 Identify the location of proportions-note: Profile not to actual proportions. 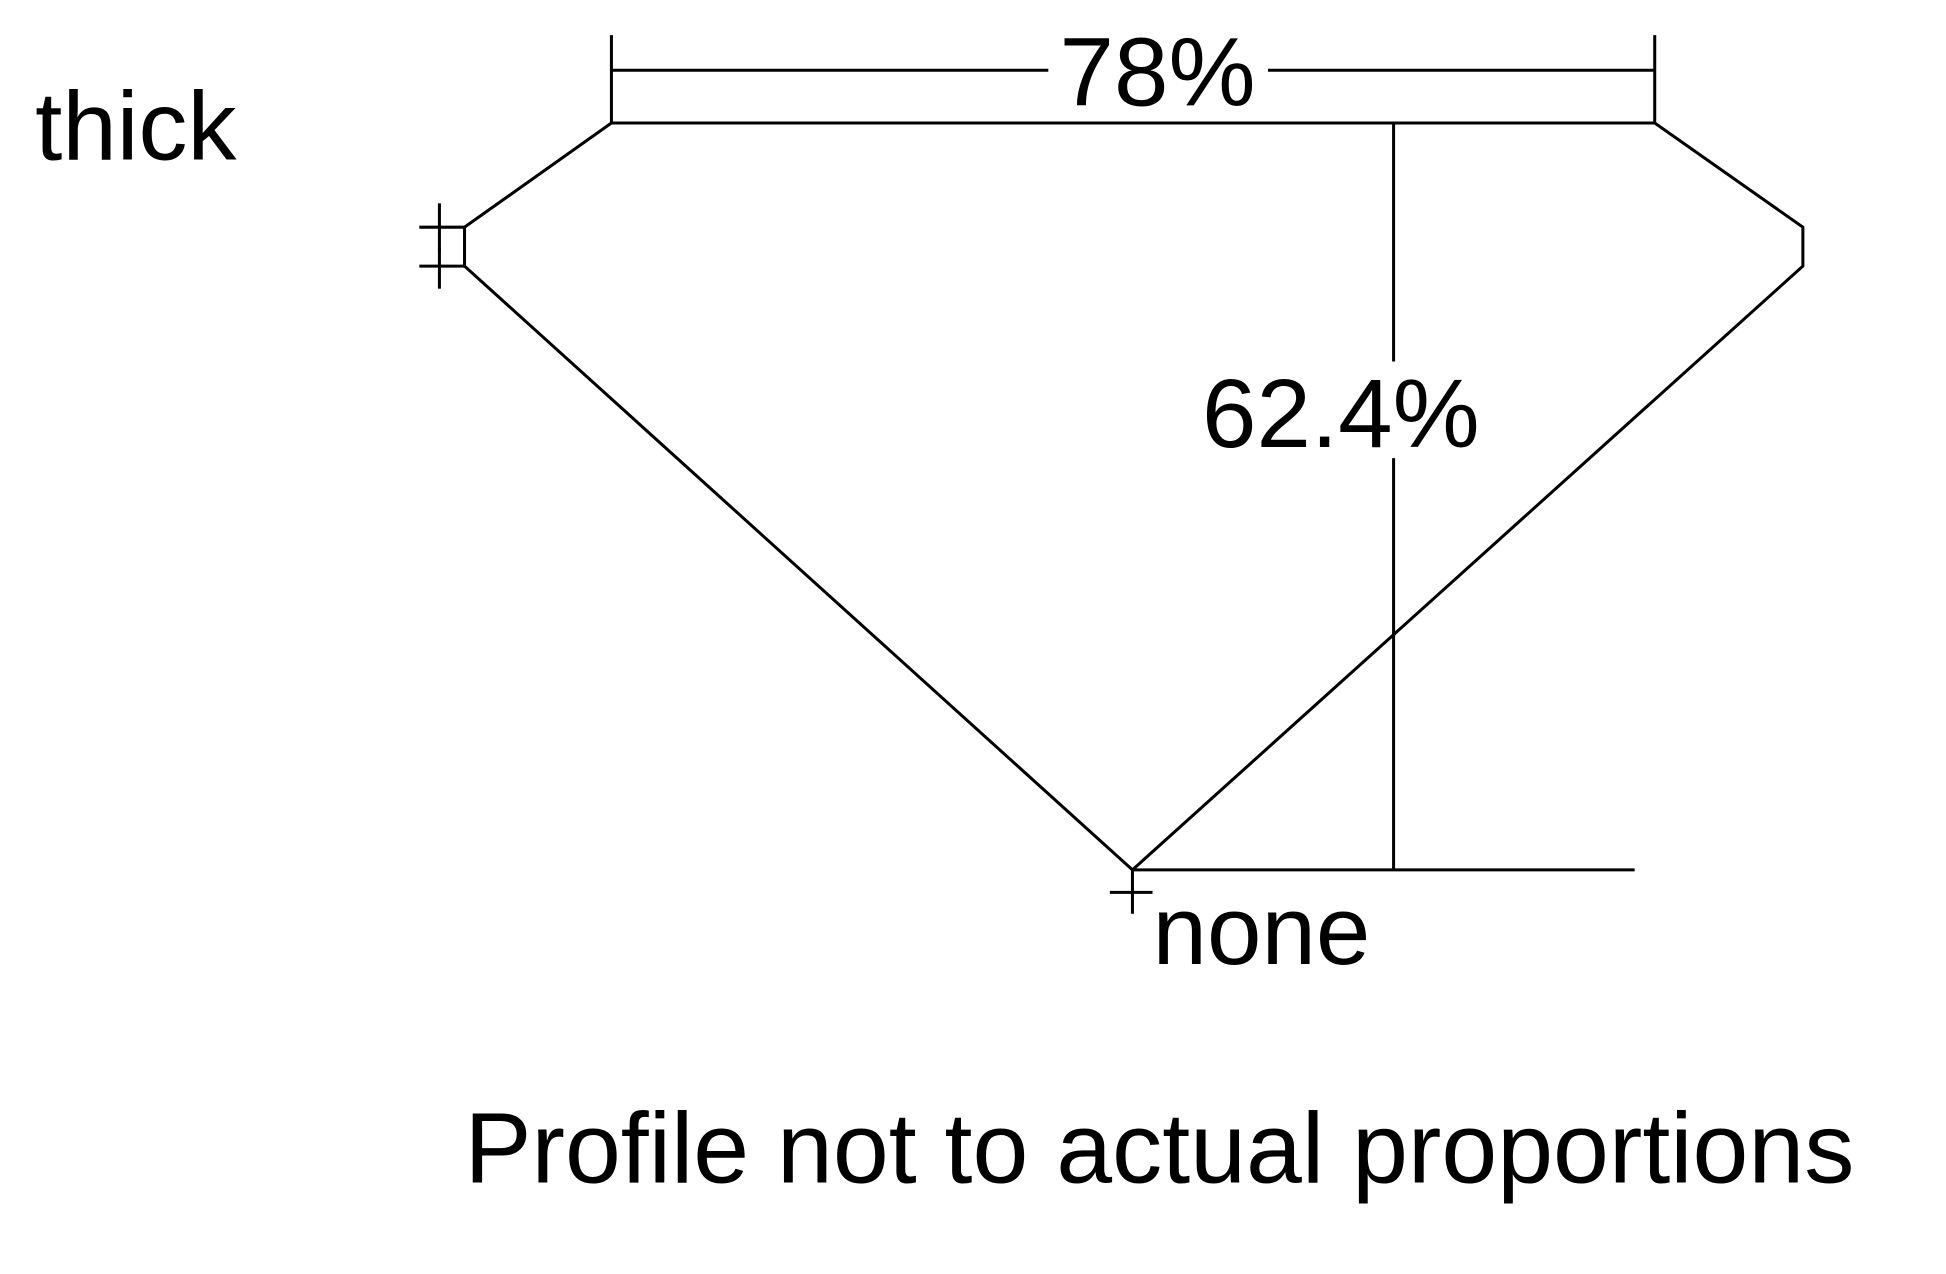
(1160, 1148).